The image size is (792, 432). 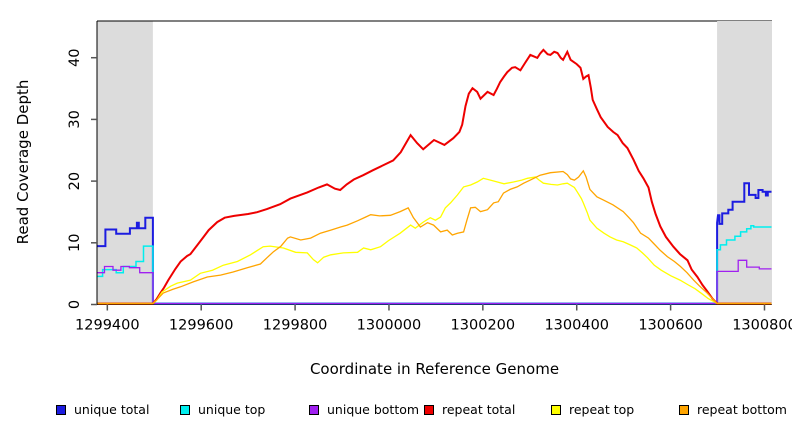 I want to click on series-unique-bottom, so click(x=434, y=282).